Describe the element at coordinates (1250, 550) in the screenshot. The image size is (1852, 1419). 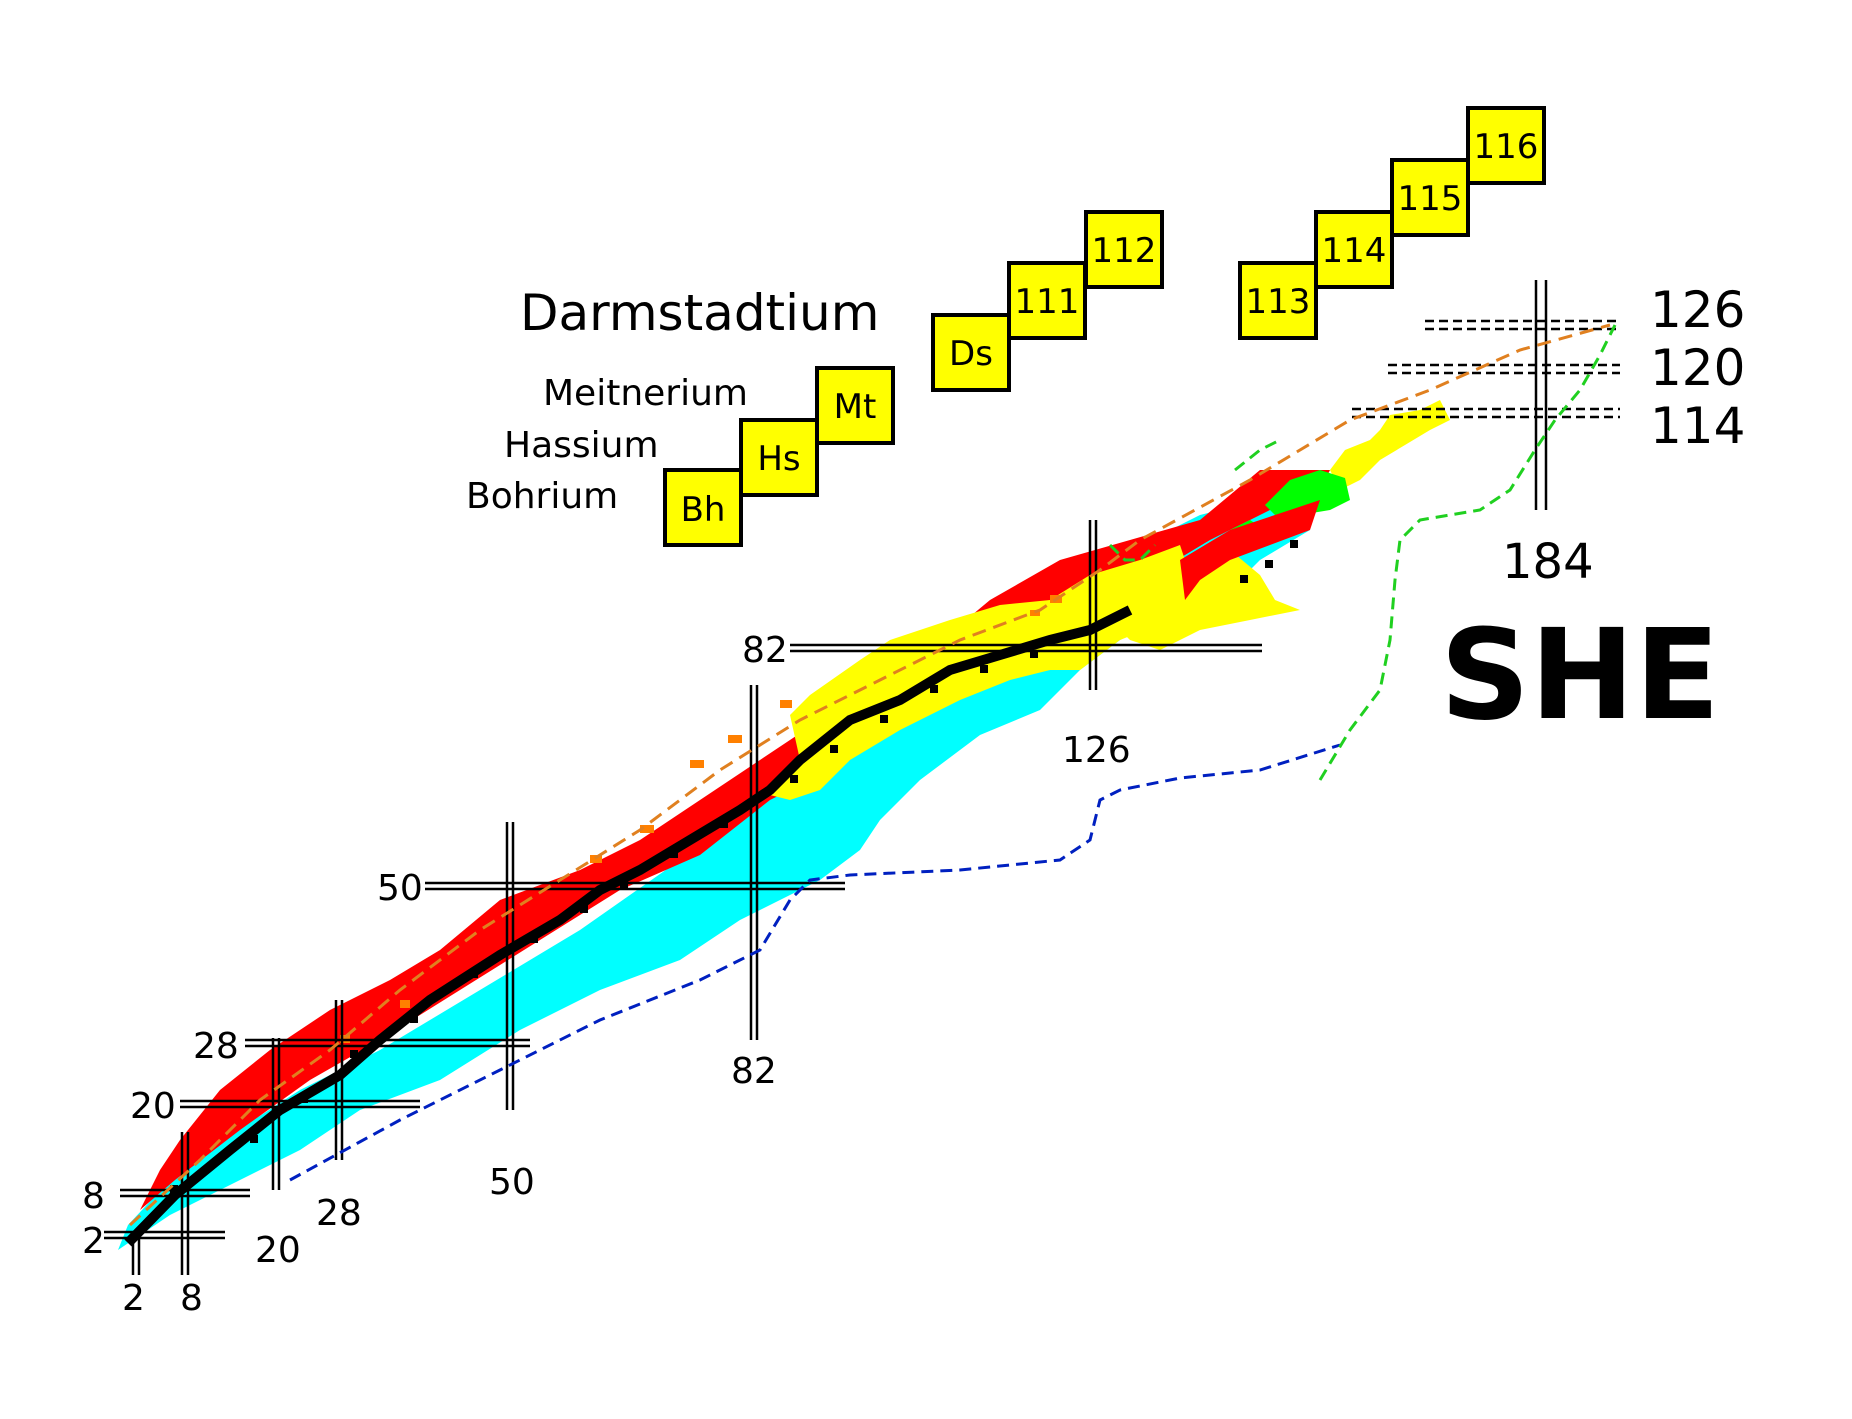
I see `beta-plus-region-heavy` at that location.